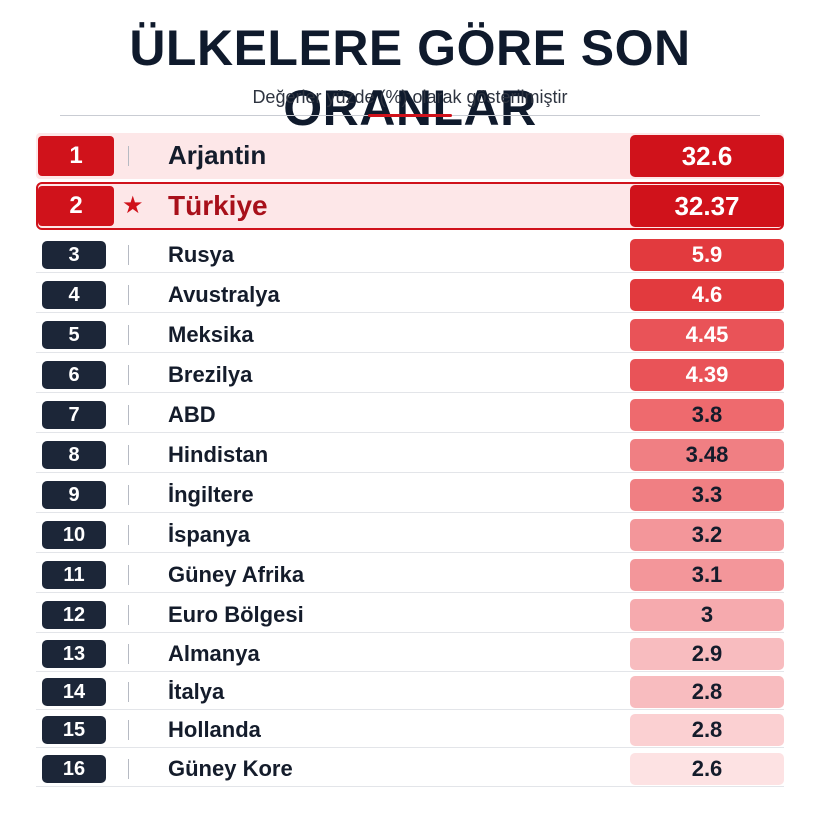  Describe the element at coordinates (192, 415) in the screenshot. I see `country-name: ABD` at that location.